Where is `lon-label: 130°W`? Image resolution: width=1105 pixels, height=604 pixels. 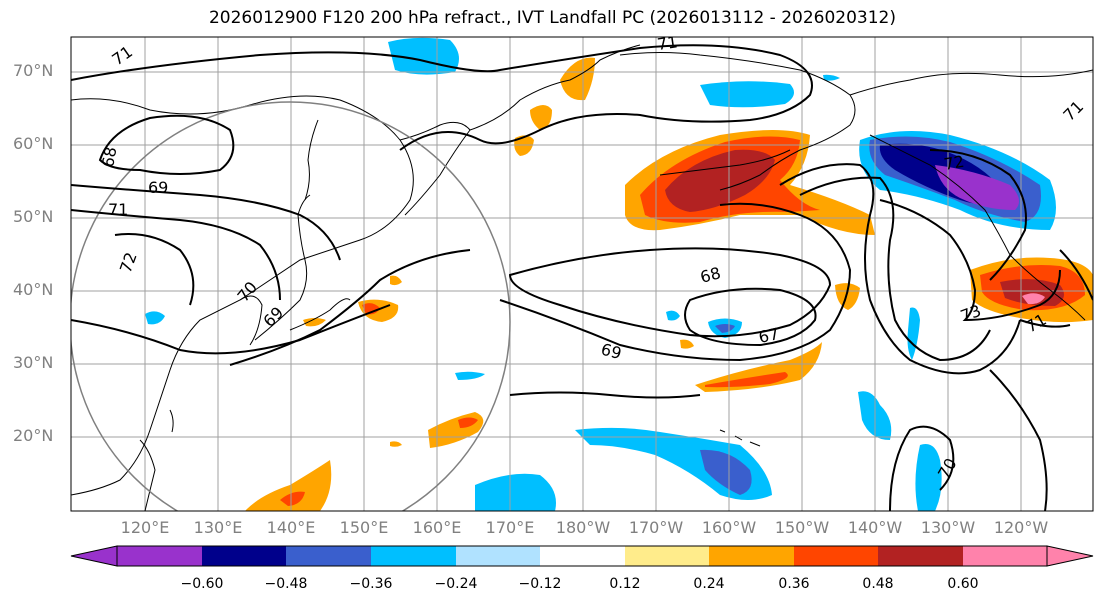 lon-label: 130°W is located at coordinates (948, 527).